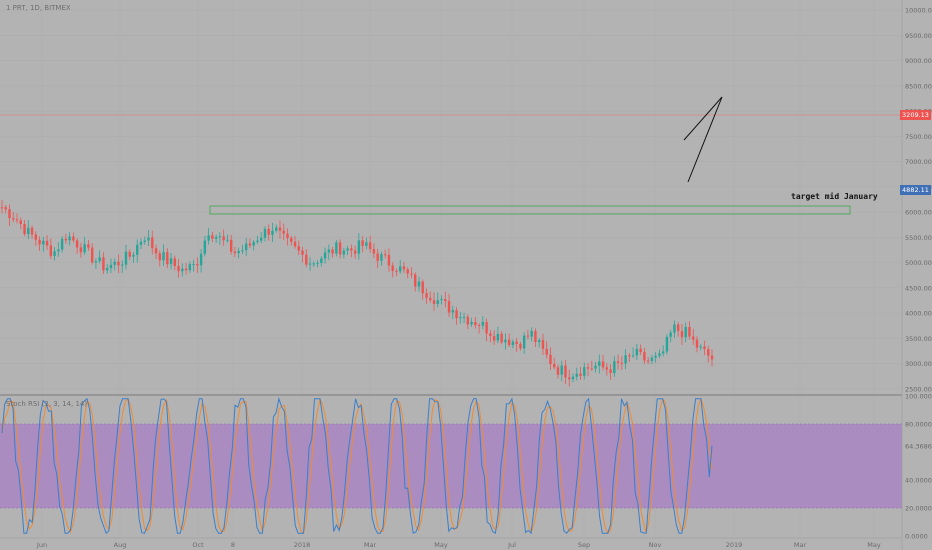  I want to click on stoch-tick-label: 20.0000, so click(918, 509).